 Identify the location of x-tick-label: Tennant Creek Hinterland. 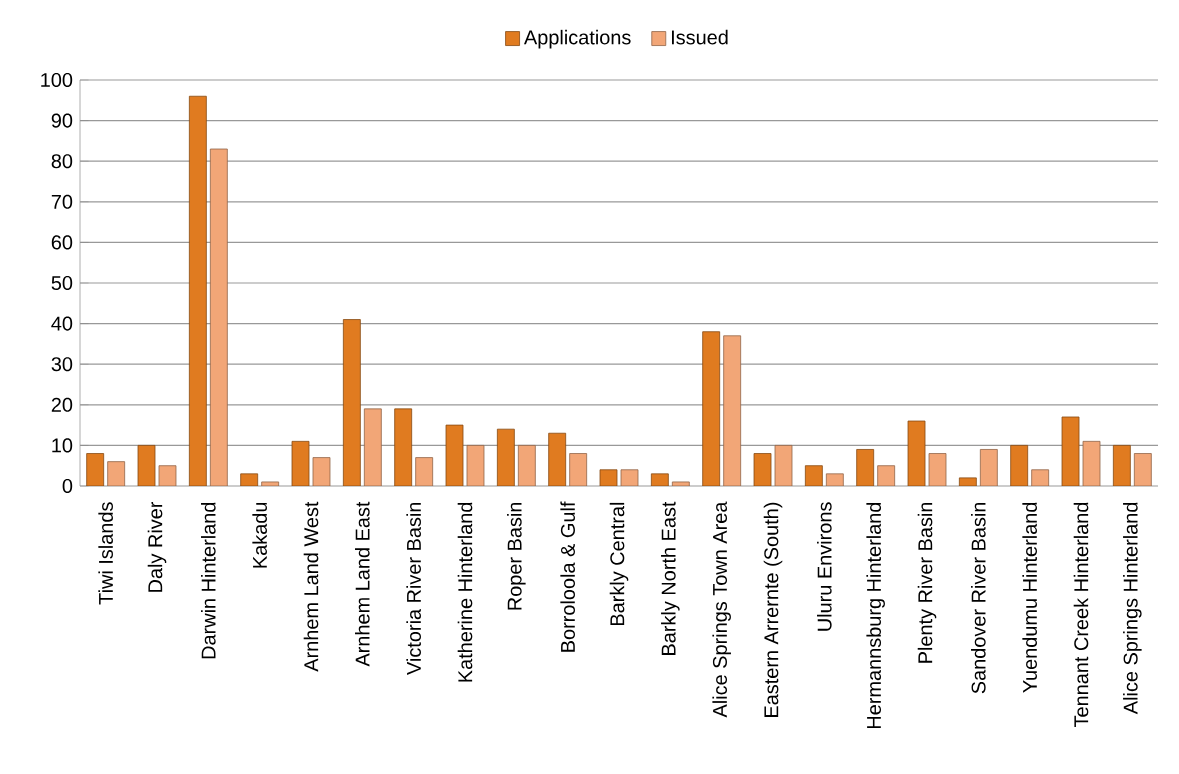
(1081, 615).